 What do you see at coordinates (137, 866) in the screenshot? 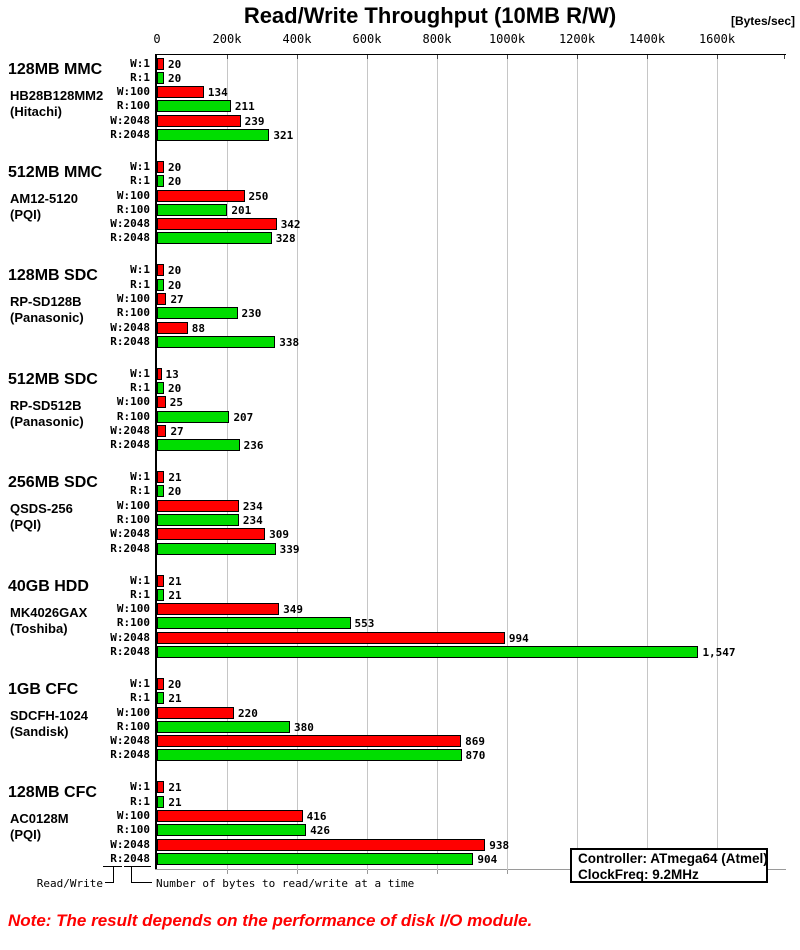
I see `callout-underline-bytes` at bounding box center [137, 866].